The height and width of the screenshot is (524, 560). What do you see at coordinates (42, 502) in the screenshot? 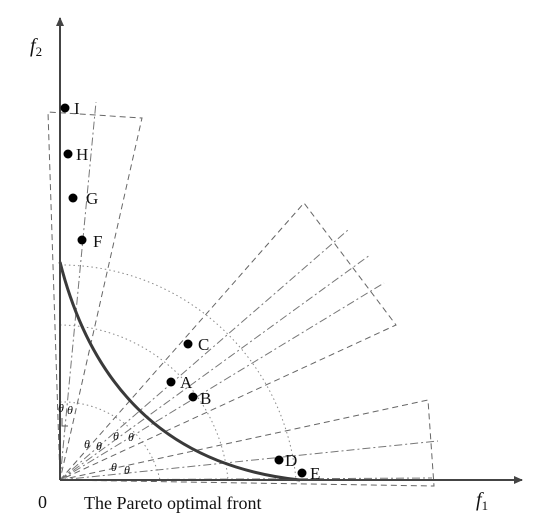
I see `origin-label: 0` at bounding box center [42, 502].